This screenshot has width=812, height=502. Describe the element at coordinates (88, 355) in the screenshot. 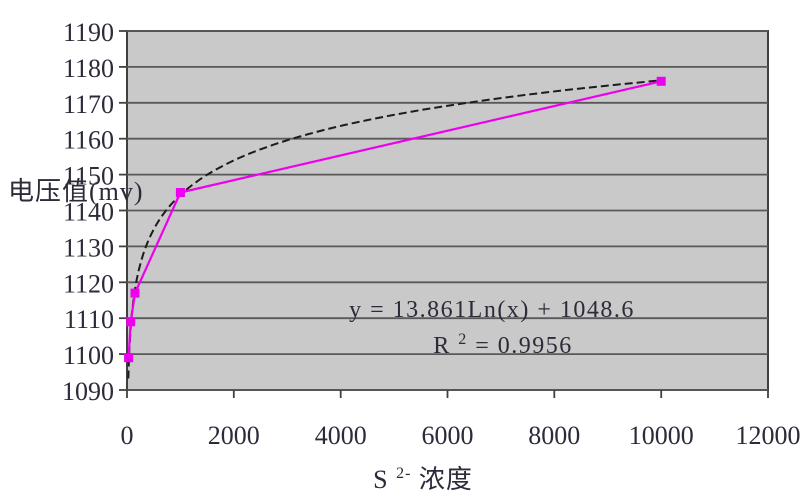

I see `y-tick-label: 1100` at that location.